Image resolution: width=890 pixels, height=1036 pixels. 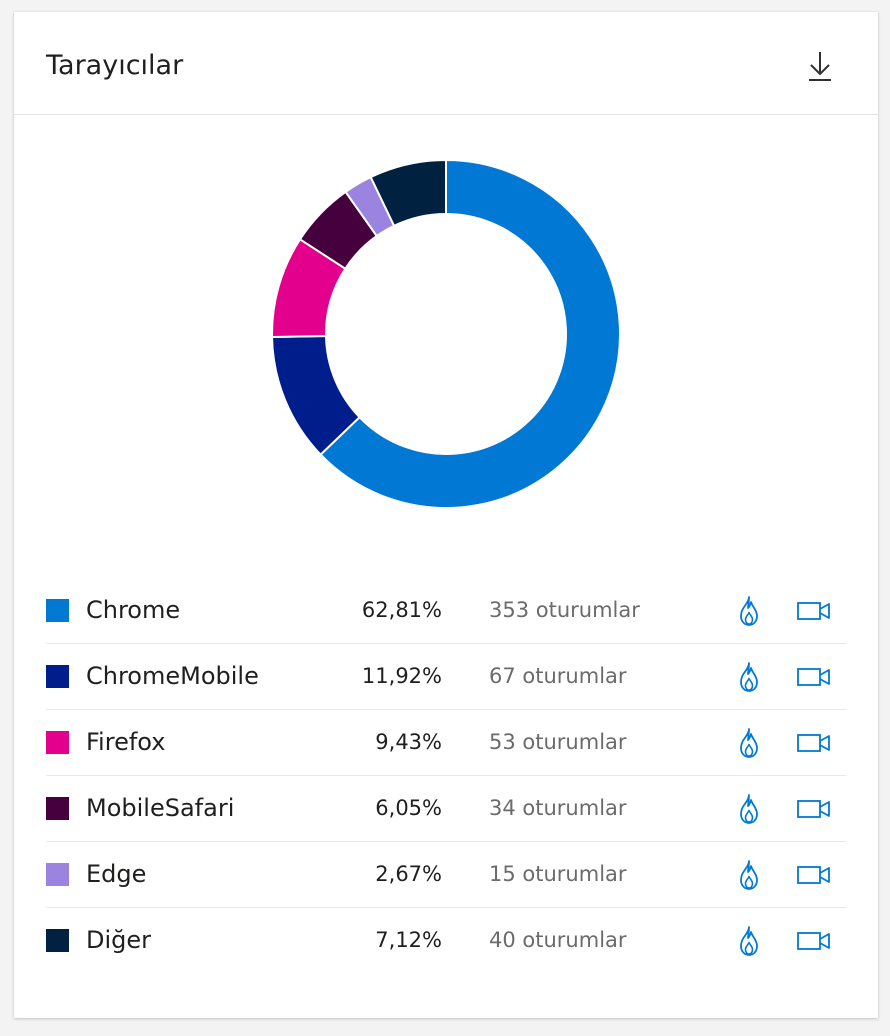 I want to click on browser-percent: 62,81%, so click(x=401, y=610).